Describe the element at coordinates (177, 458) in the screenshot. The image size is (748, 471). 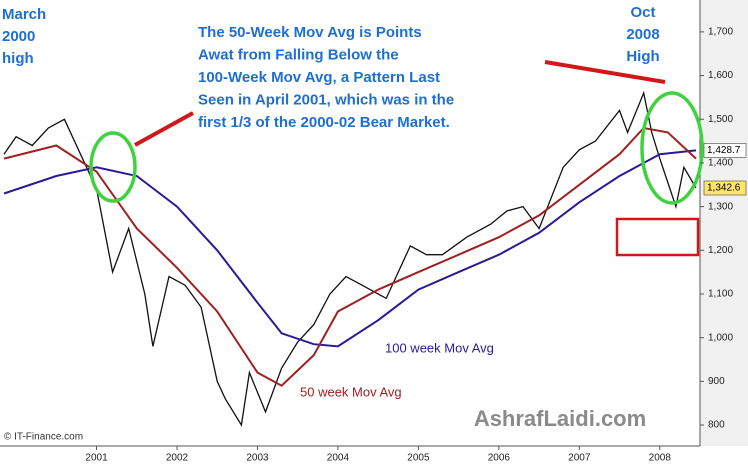
I see `x-tick-label: 2002` at that location.